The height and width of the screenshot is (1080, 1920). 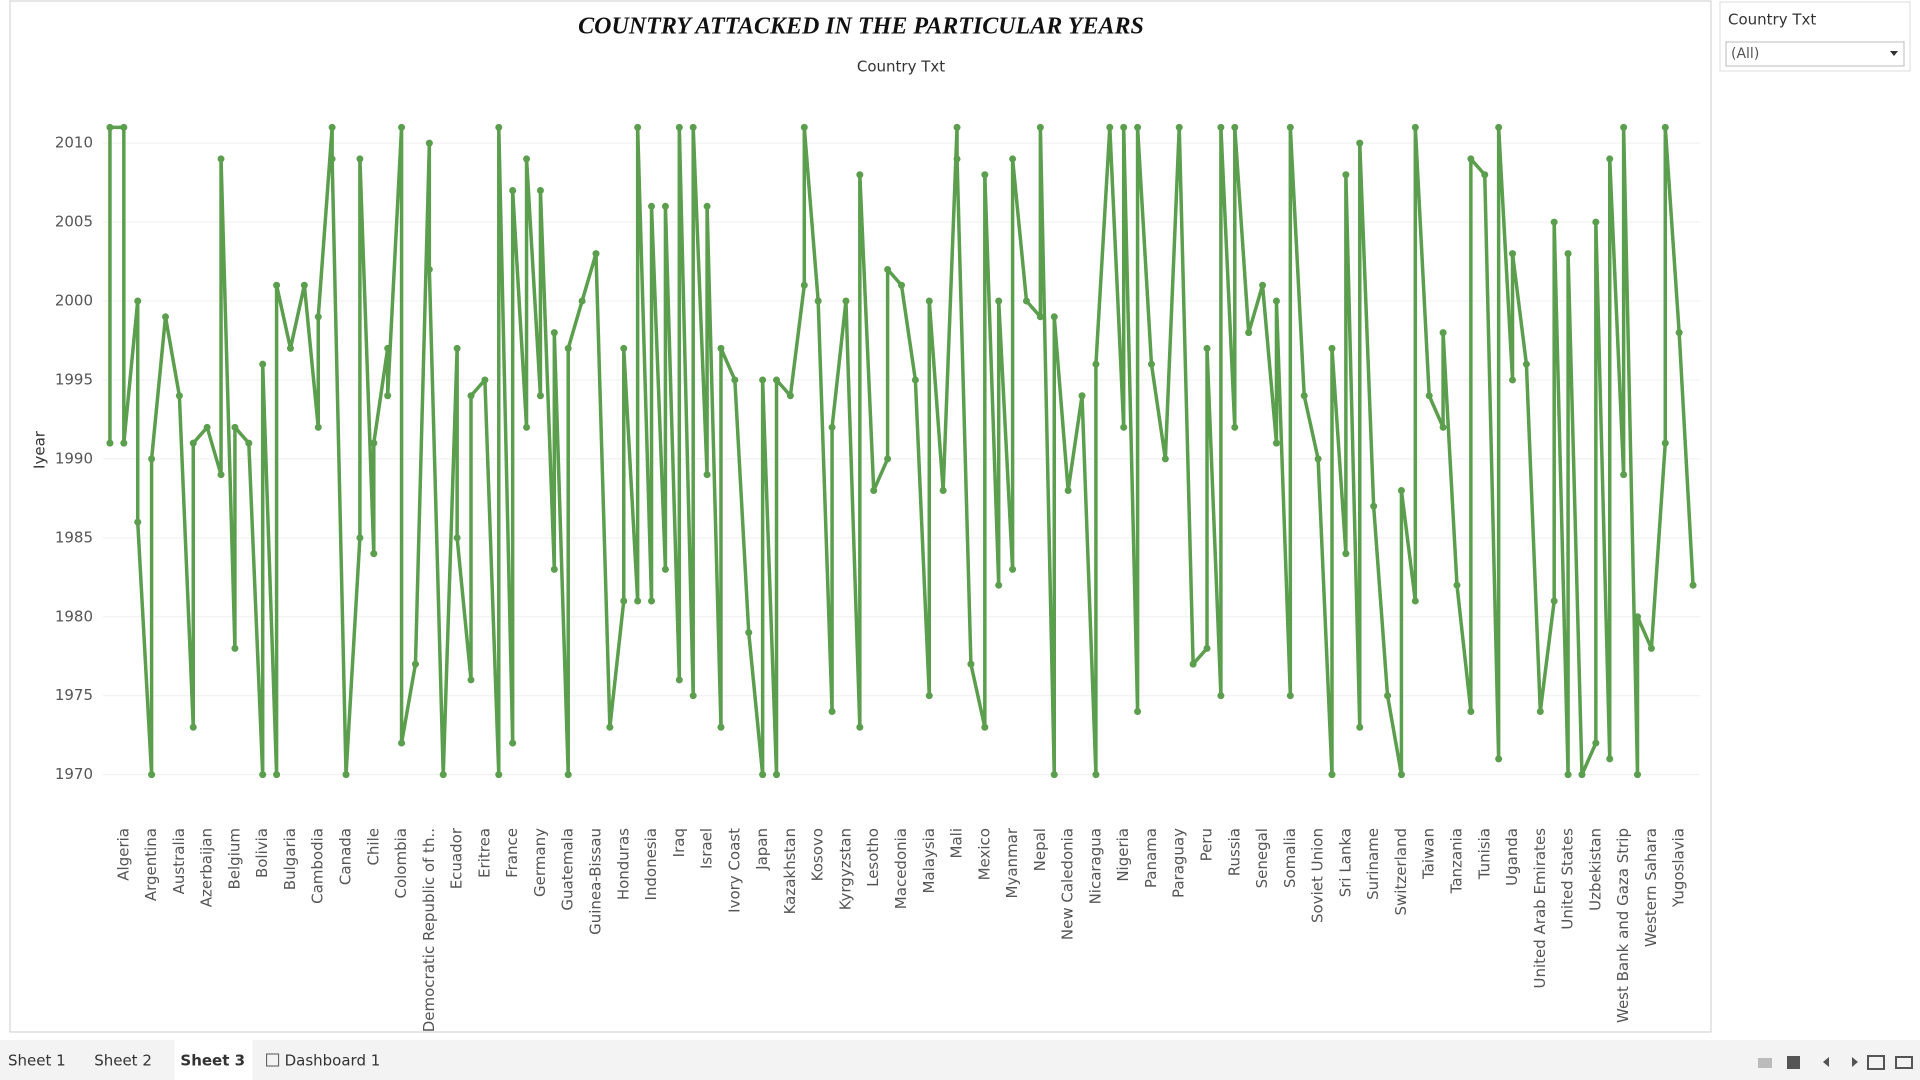 I want to click on y-tick-label: 1970, so click(x=74, y=774).